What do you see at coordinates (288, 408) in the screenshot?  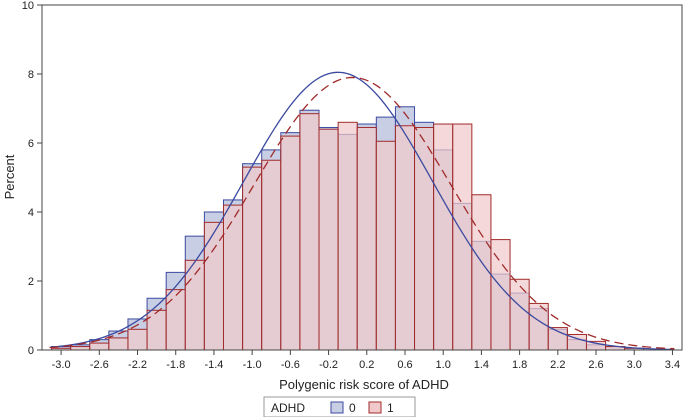 I see `legend-title: ADHD` at bounding box center [288, 408].